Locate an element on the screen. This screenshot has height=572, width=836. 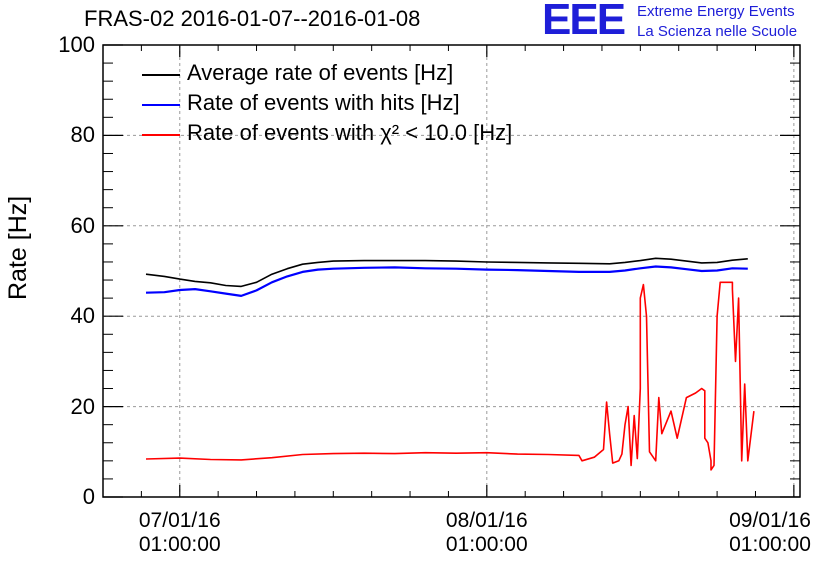
y-tick-label: 20 is located at coordinates (82, 406).